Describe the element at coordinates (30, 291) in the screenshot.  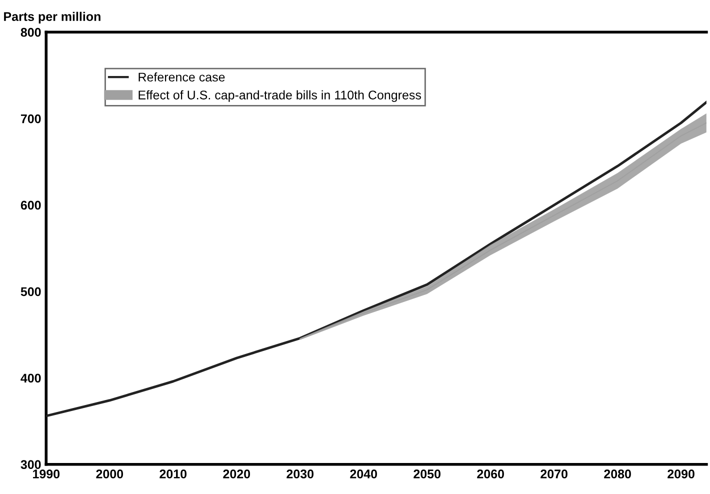
I see `y-tick-label: 500` at that location.